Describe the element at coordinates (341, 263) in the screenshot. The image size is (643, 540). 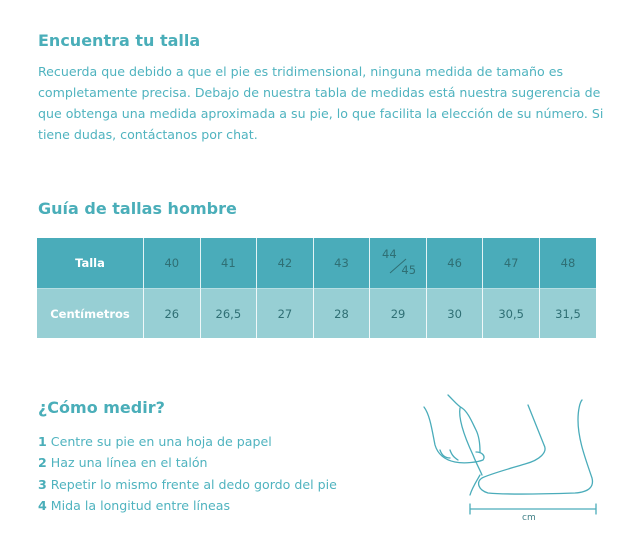
I see `size-cell: 43` at that location.